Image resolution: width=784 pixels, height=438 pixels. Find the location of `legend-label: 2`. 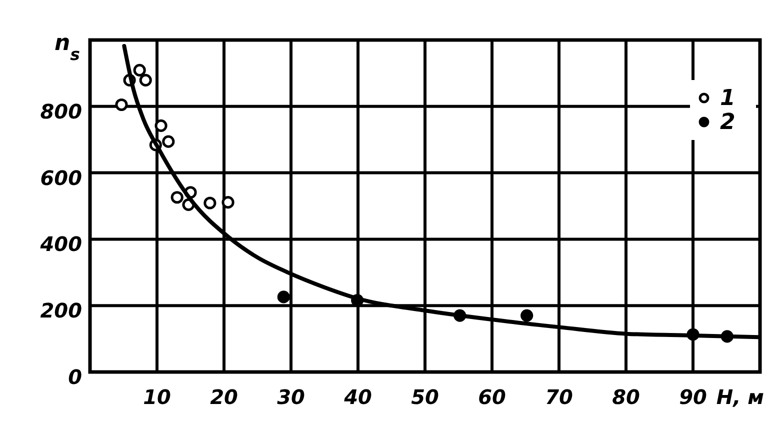

legend-label: 2 is located at coordinates (728, 122).